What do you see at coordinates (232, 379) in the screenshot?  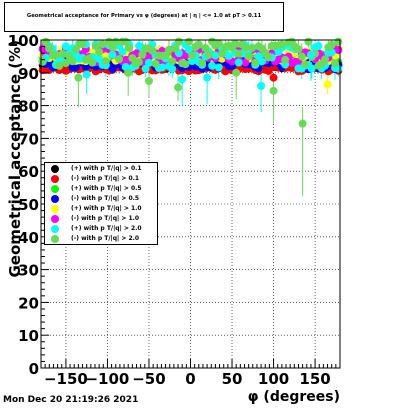 I see `x-tick-label: 50` at bounding box center [232, 379].